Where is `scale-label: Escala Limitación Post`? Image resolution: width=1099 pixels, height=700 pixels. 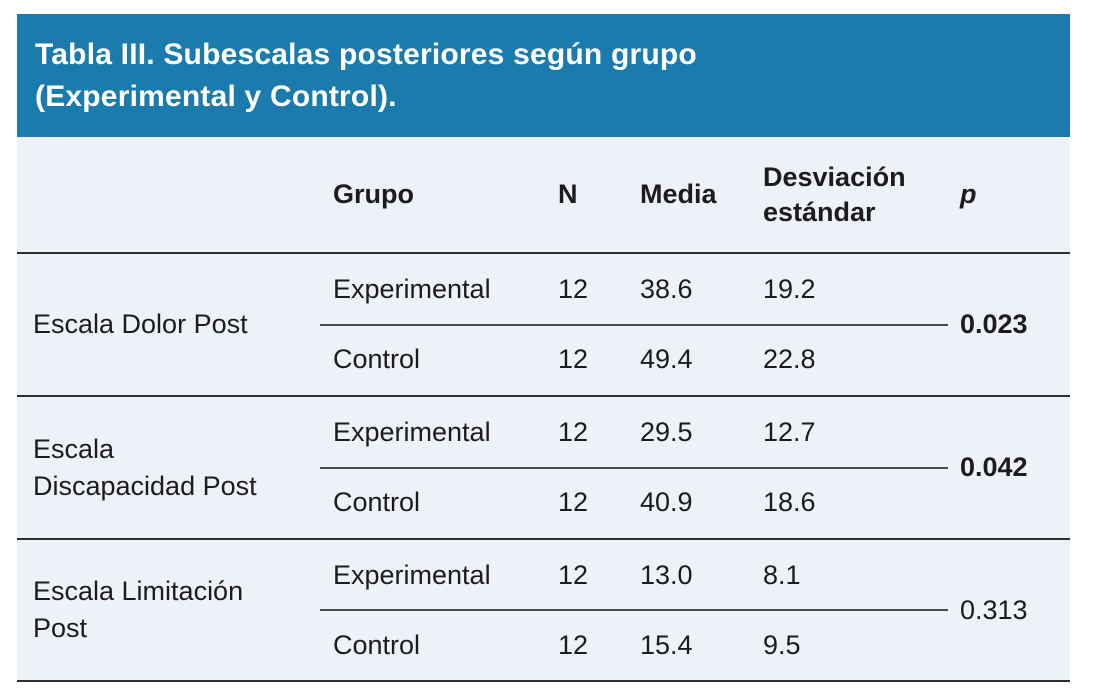
scale-label: Escala Limitación Post is located at coordinates (138, 609).